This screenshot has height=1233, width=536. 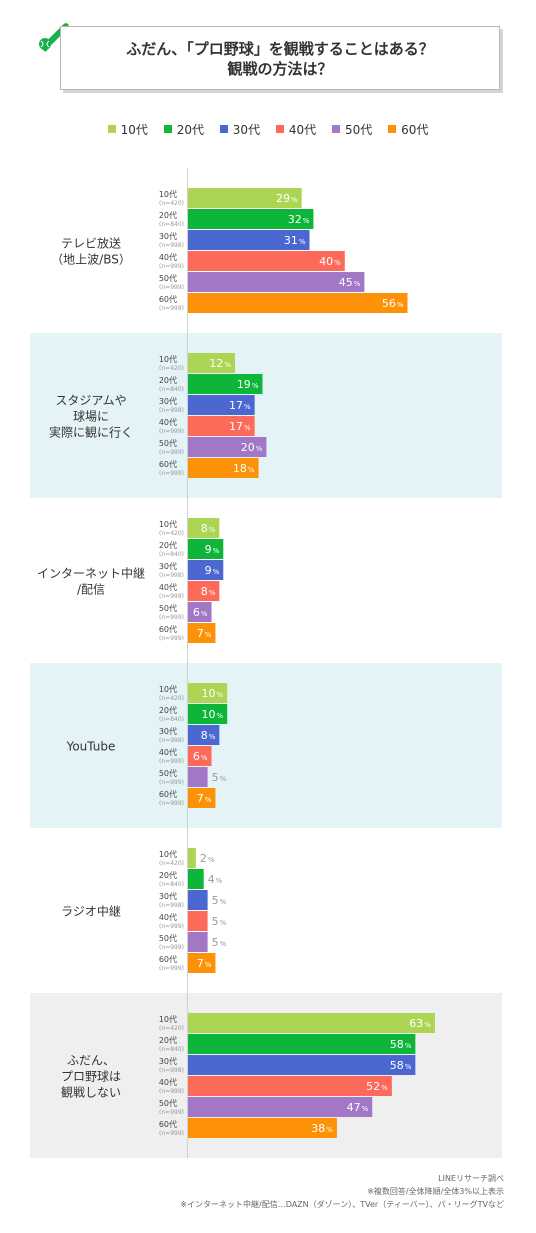 I want to click on legend-label: 60代, so click(x=415, y=130).